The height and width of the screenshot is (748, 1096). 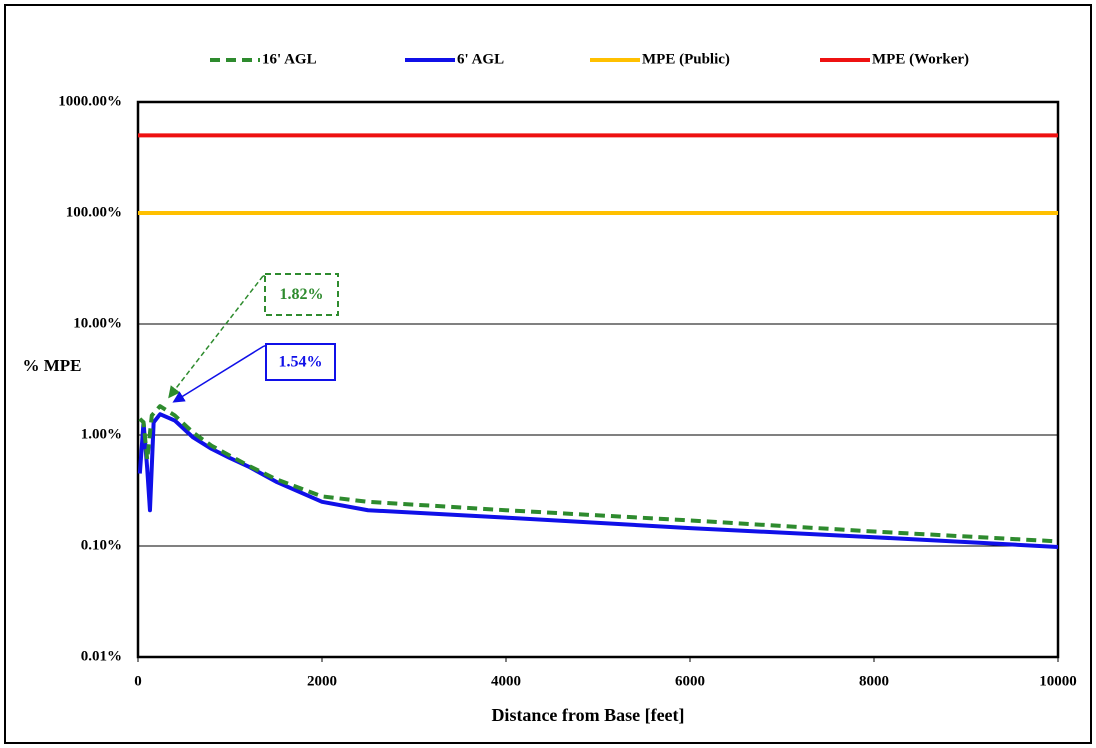 I want to click on annotation: 1.54%, so click(x=301, y=362).